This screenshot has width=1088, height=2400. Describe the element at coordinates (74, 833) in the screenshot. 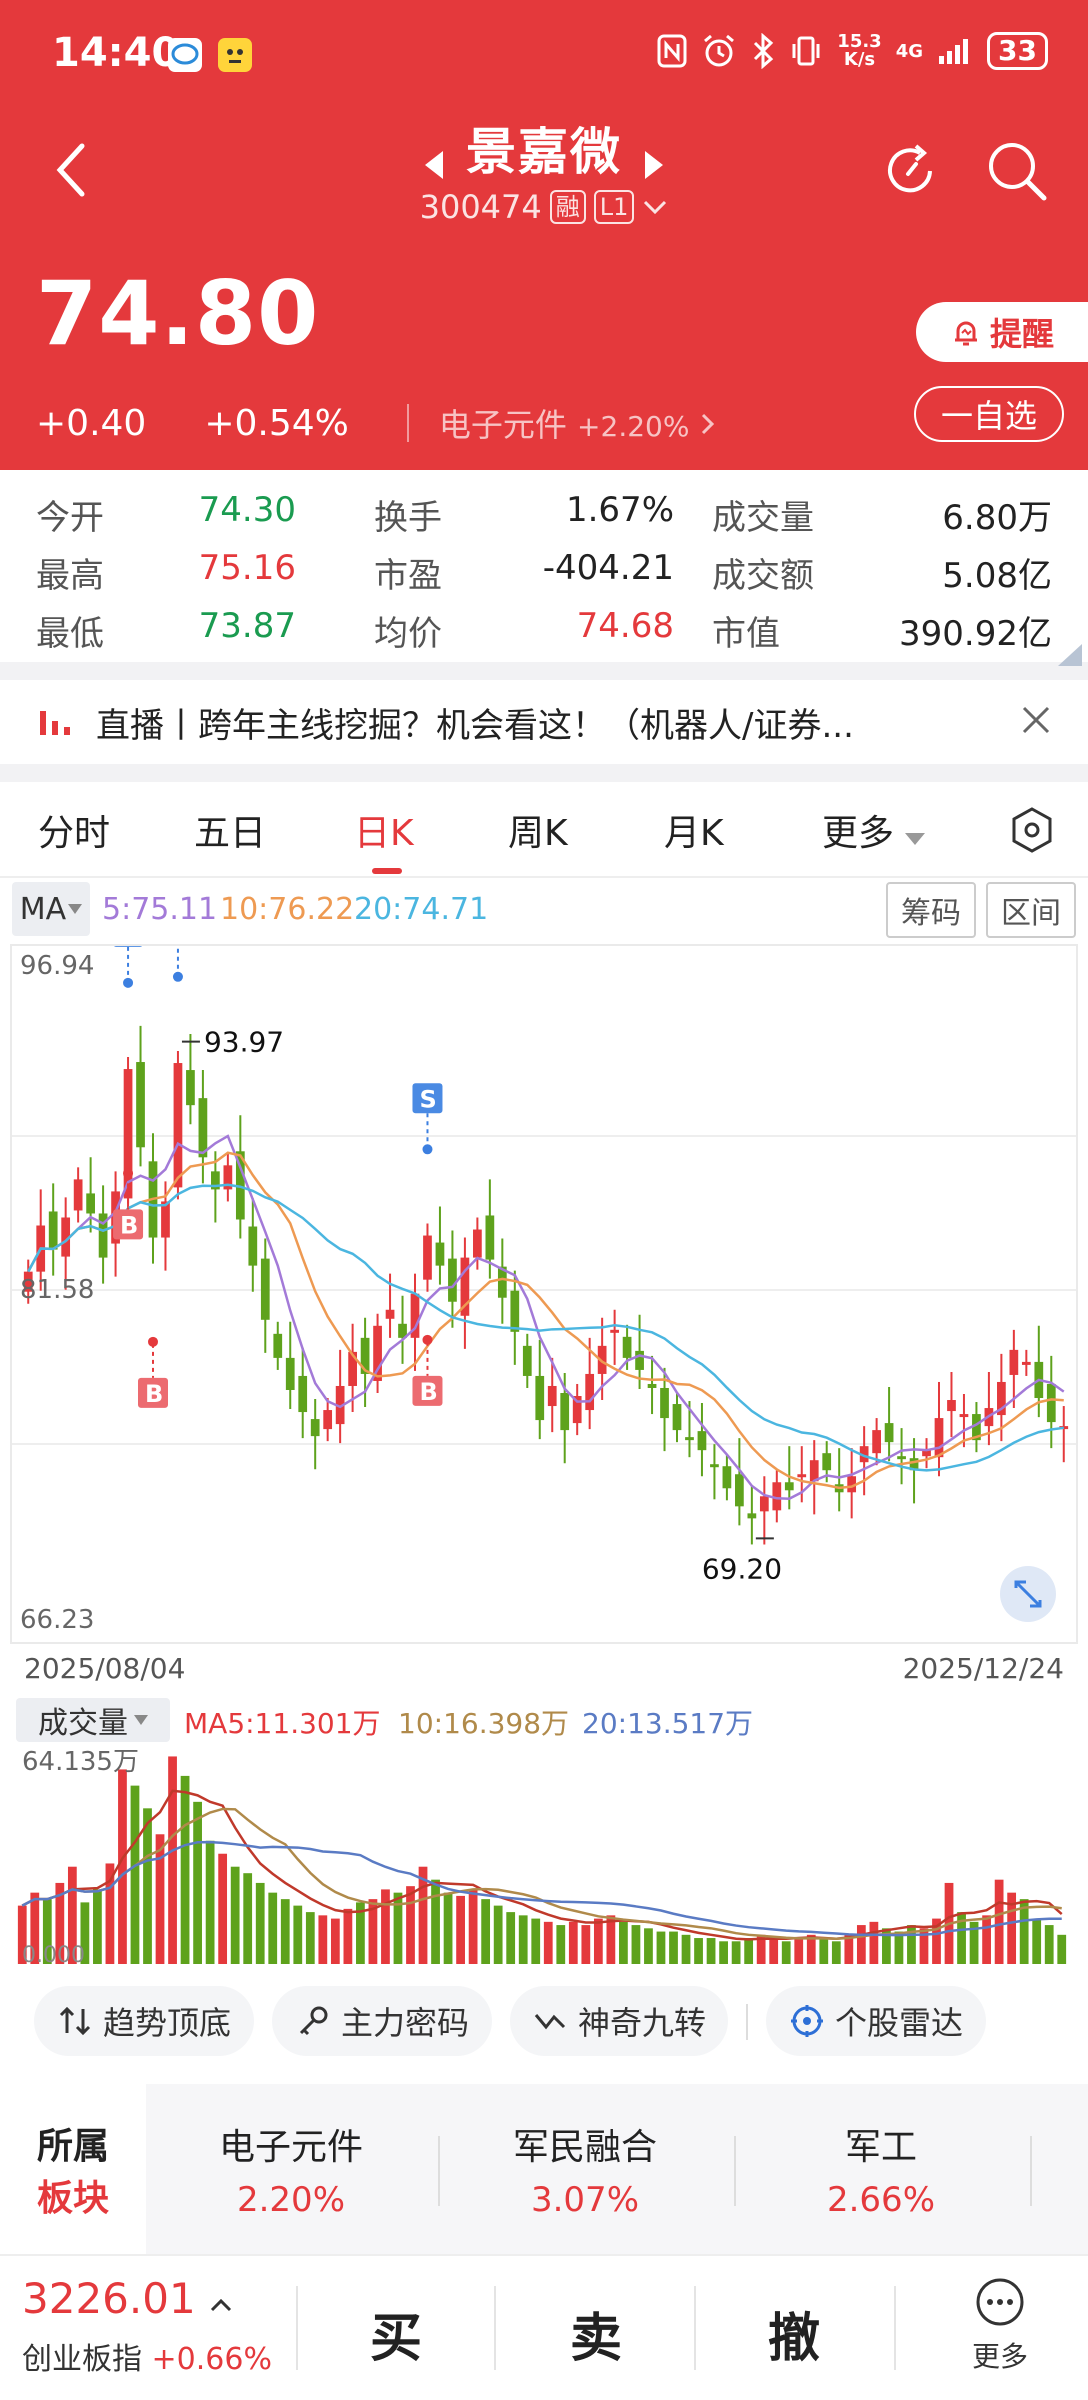

I see `tab-intraday: 分时` at that location.